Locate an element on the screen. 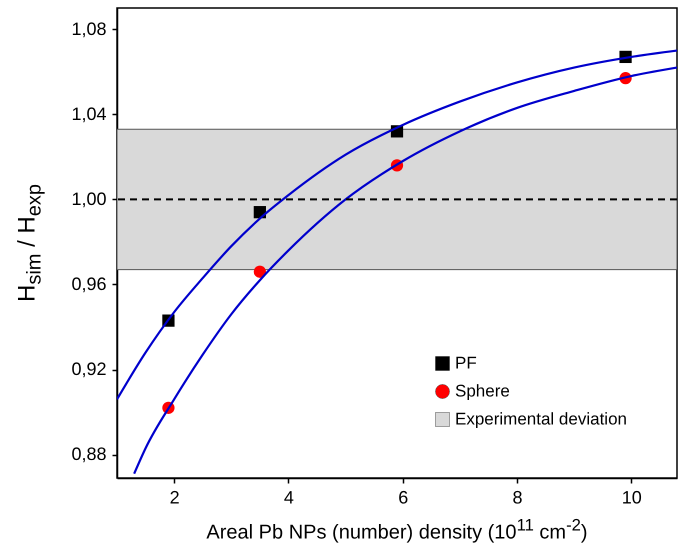 This screenshot has height=552, width=685. x-tick-label: 6 is located at coordinates (403, 498).